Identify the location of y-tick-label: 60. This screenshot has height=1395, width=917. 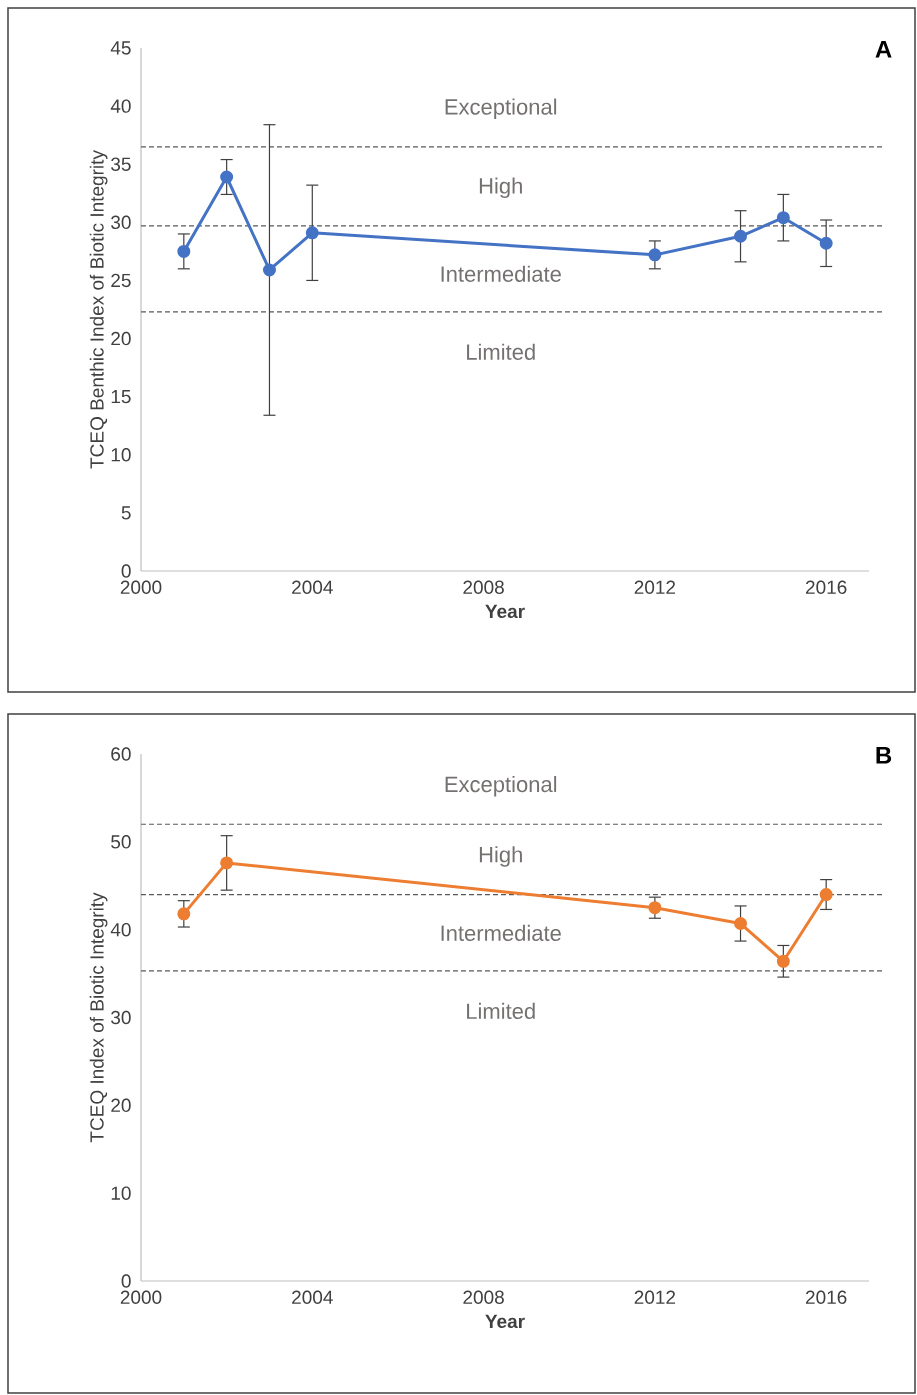
(121, 754).